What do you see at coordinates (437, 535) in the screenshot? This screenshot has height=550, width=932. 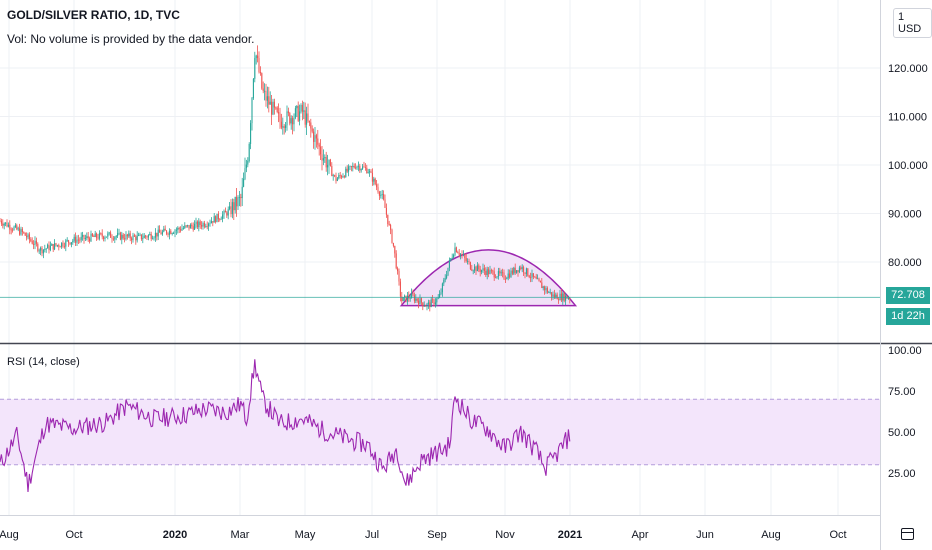 I see `time-tick-label: Sep` at bounding box center [437, 535].